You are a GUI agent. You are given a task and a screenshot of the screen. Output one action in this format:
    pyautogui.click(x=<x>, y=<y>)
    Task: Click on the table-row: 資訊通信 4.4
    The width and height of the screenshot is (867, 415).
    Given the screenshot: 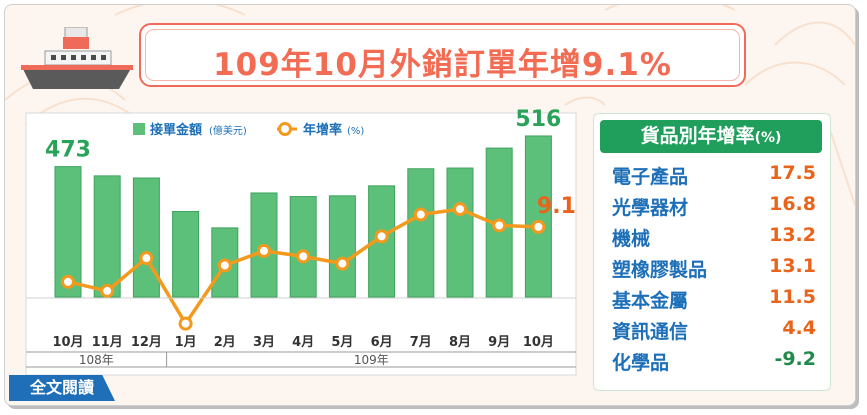 What is the action you would take?
    pyautogui.click(x=712, y=332)
    